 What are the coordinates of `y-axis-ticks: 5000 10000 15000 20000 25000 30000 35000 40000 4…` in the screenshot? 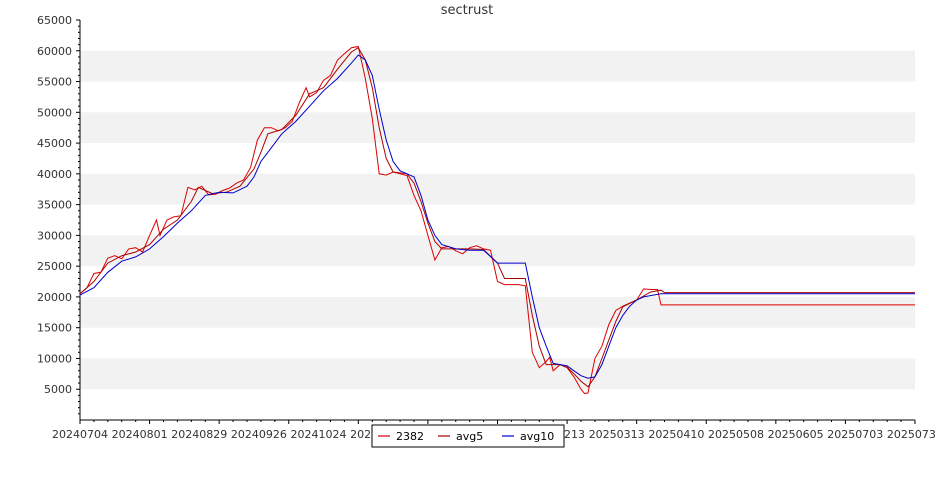 It's located at (58, 214).